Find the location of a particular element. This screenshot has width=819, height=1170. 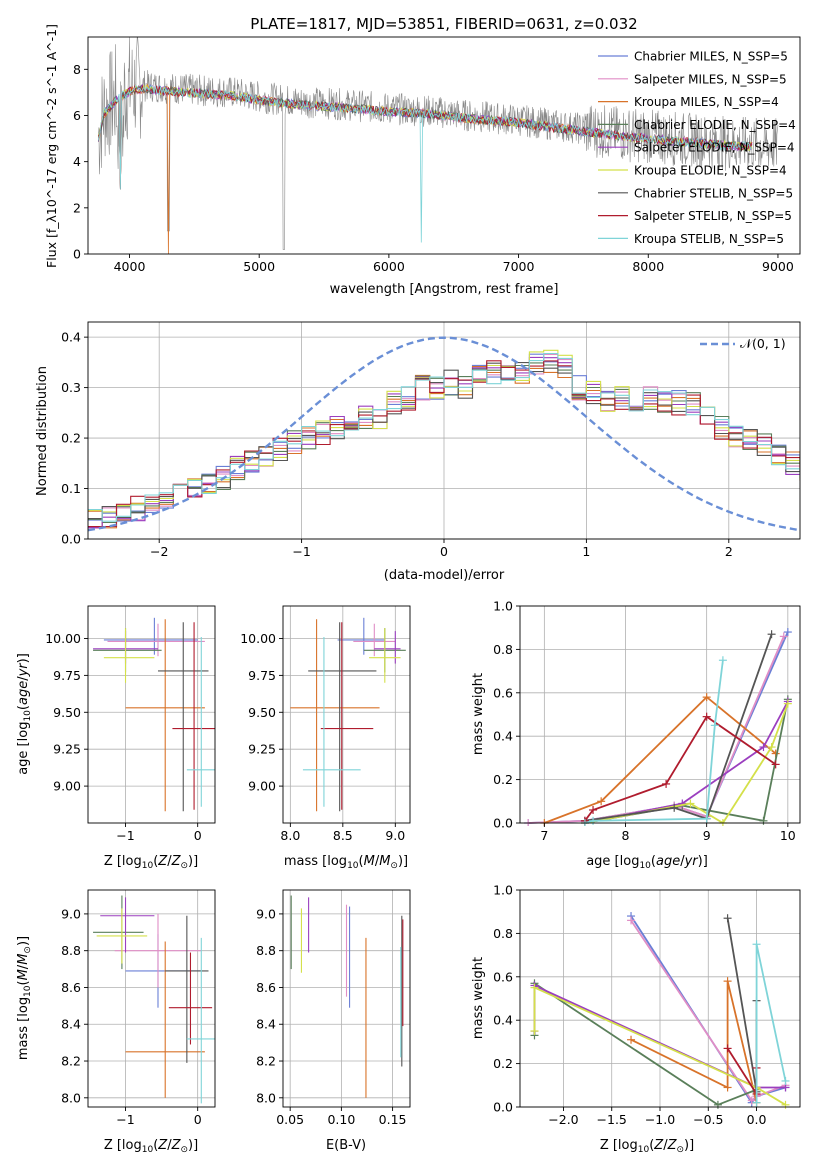

y-tick-label: 0.2 is located at coordinates (503, 1063).